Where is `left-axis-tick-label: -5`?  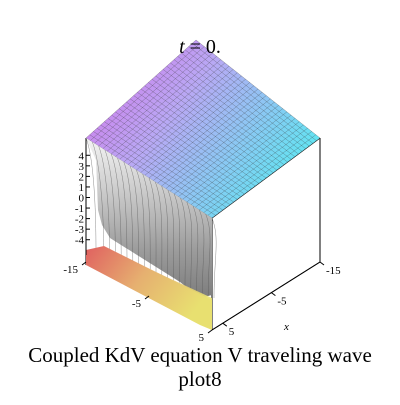
left-axis-tick-label: -5 is located at coordinates (137, 304).